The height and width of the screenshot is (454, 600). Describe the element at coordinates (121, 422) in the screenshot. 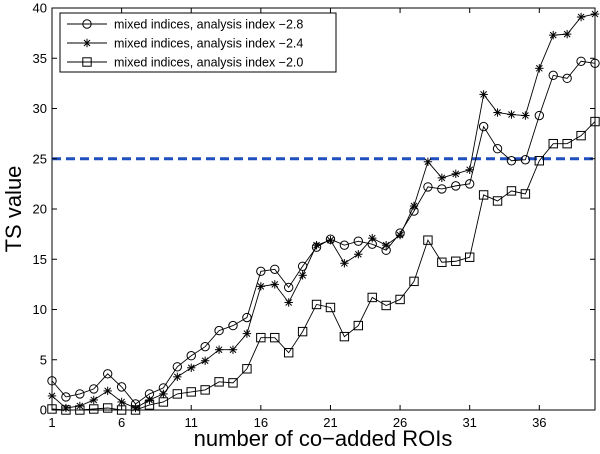

I see `x-tick-label: 6` at that location.